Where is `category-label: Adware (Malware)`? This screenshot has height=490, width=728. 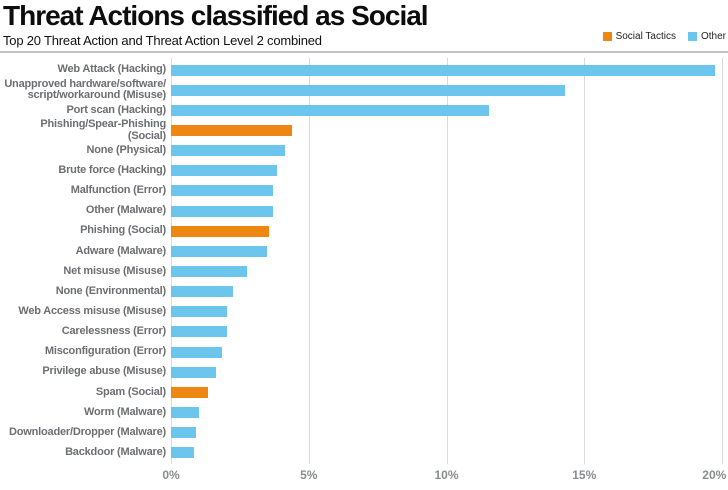 category-label: Adware (Malware) is located at coordinates (121, 250).